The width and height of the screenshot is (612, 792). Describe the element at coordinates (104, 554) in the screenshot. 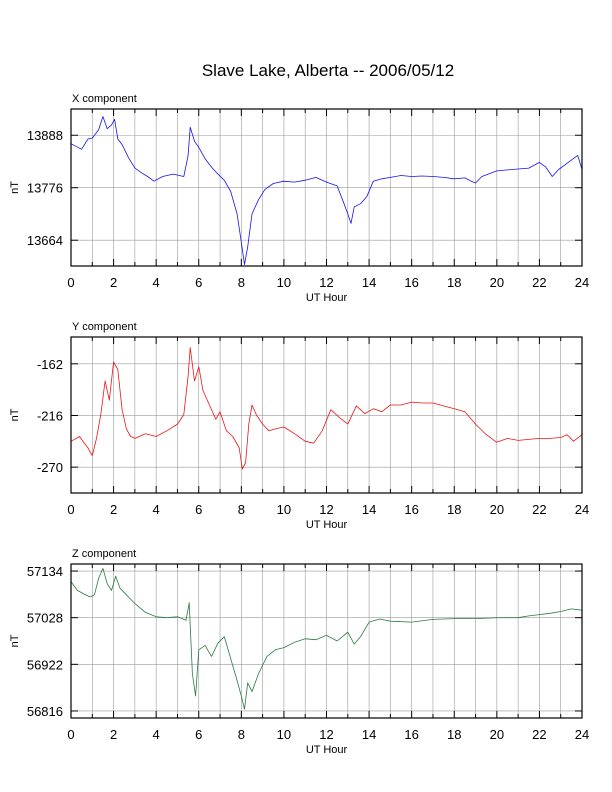

I see `panel-title: Z component` at that location.